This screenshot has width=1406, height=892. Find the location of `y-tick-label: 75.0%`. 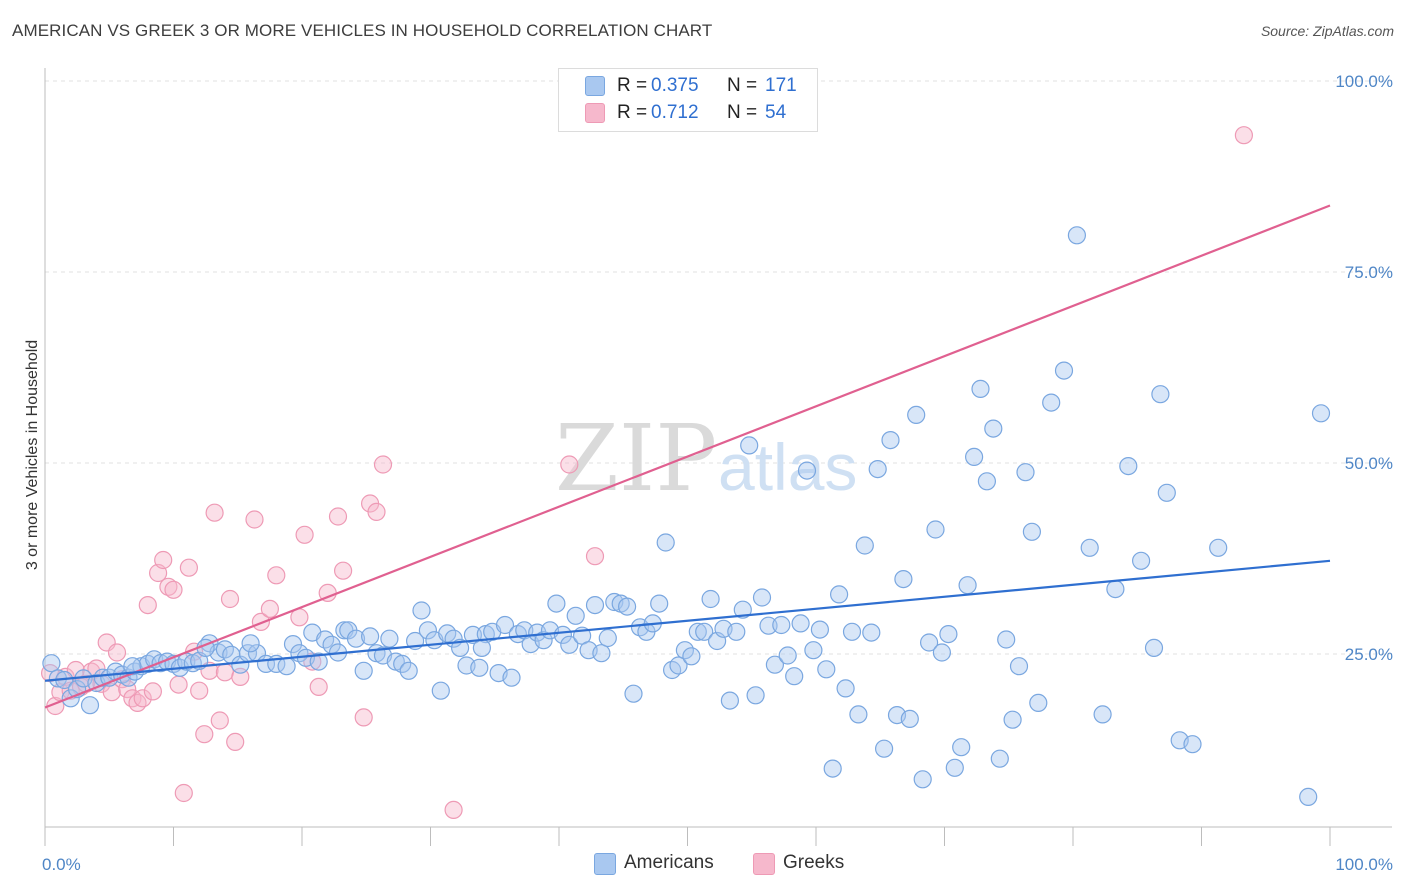

y-tick-label: 75.0% is located at coordinates (1369, 272).